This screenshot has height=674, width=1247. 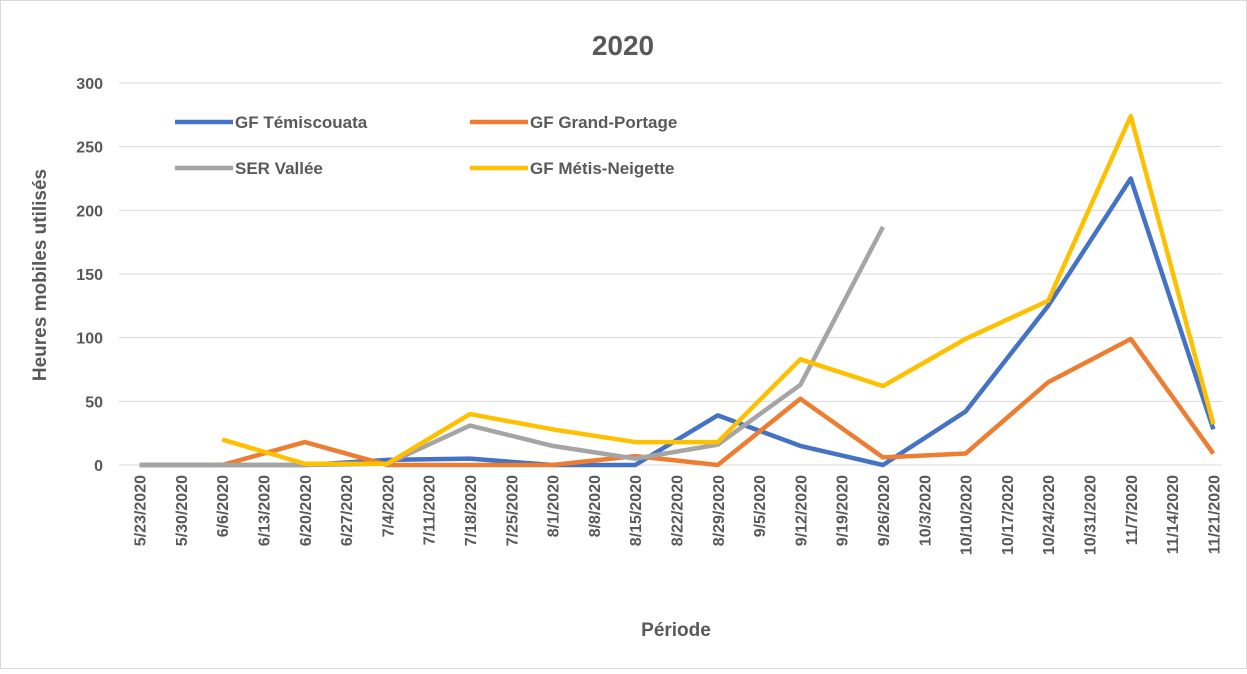 I want to click on x-tick-label: 9/5/2020, so click(x=760, y=506).